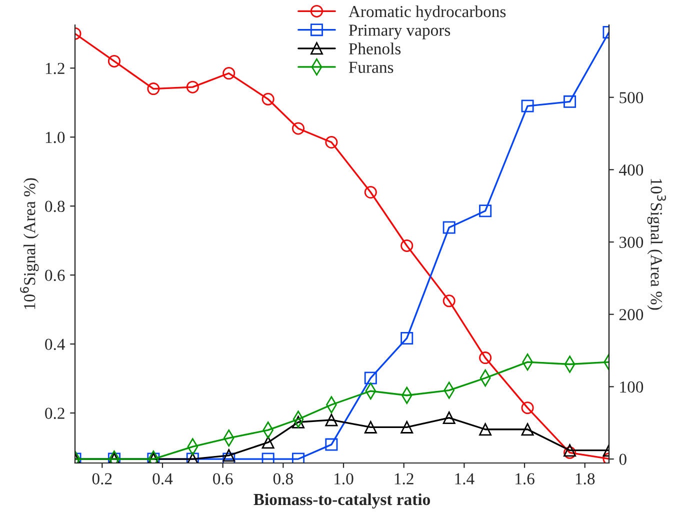 This screenshot has width=678, height=516. I want to click on y2-axis-title: 10$^{3}$Signal (Area %), so click(656, 244).